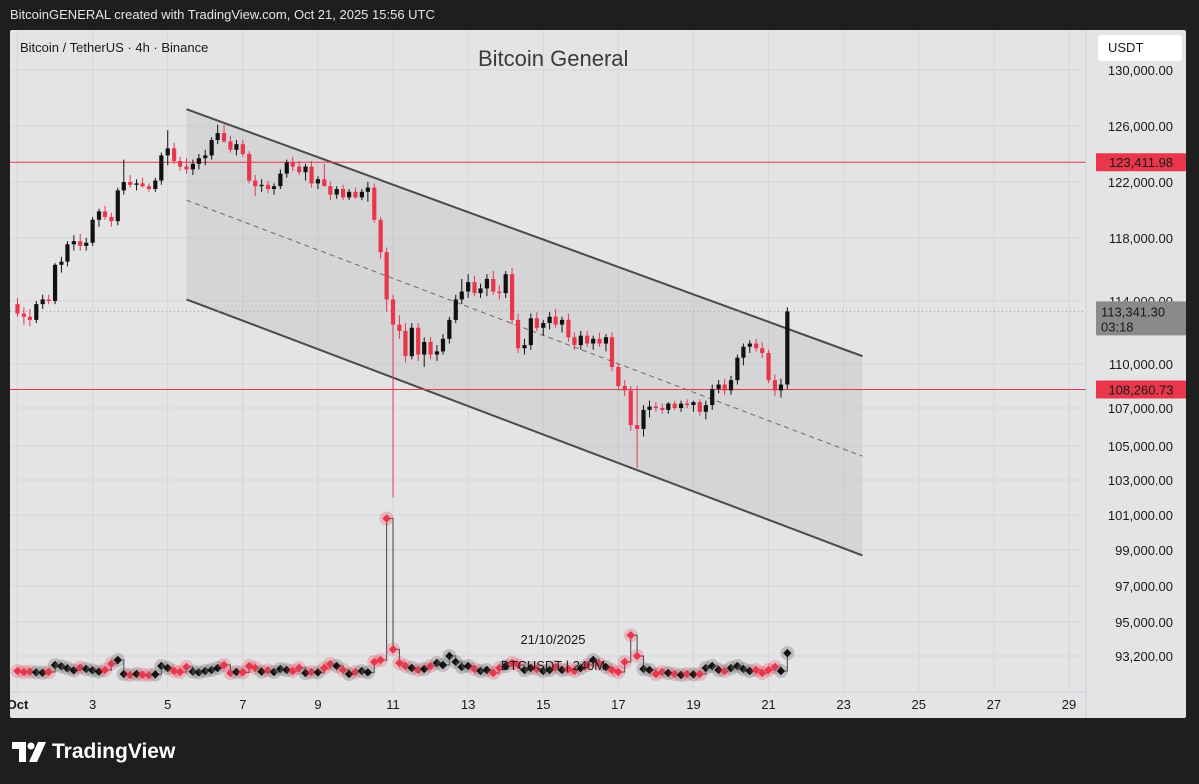  What do you see at coordinates (1141, 364) in the screenshot?
I see `price-tick-label: 110,000.00` at bounding box center [1141, 364].